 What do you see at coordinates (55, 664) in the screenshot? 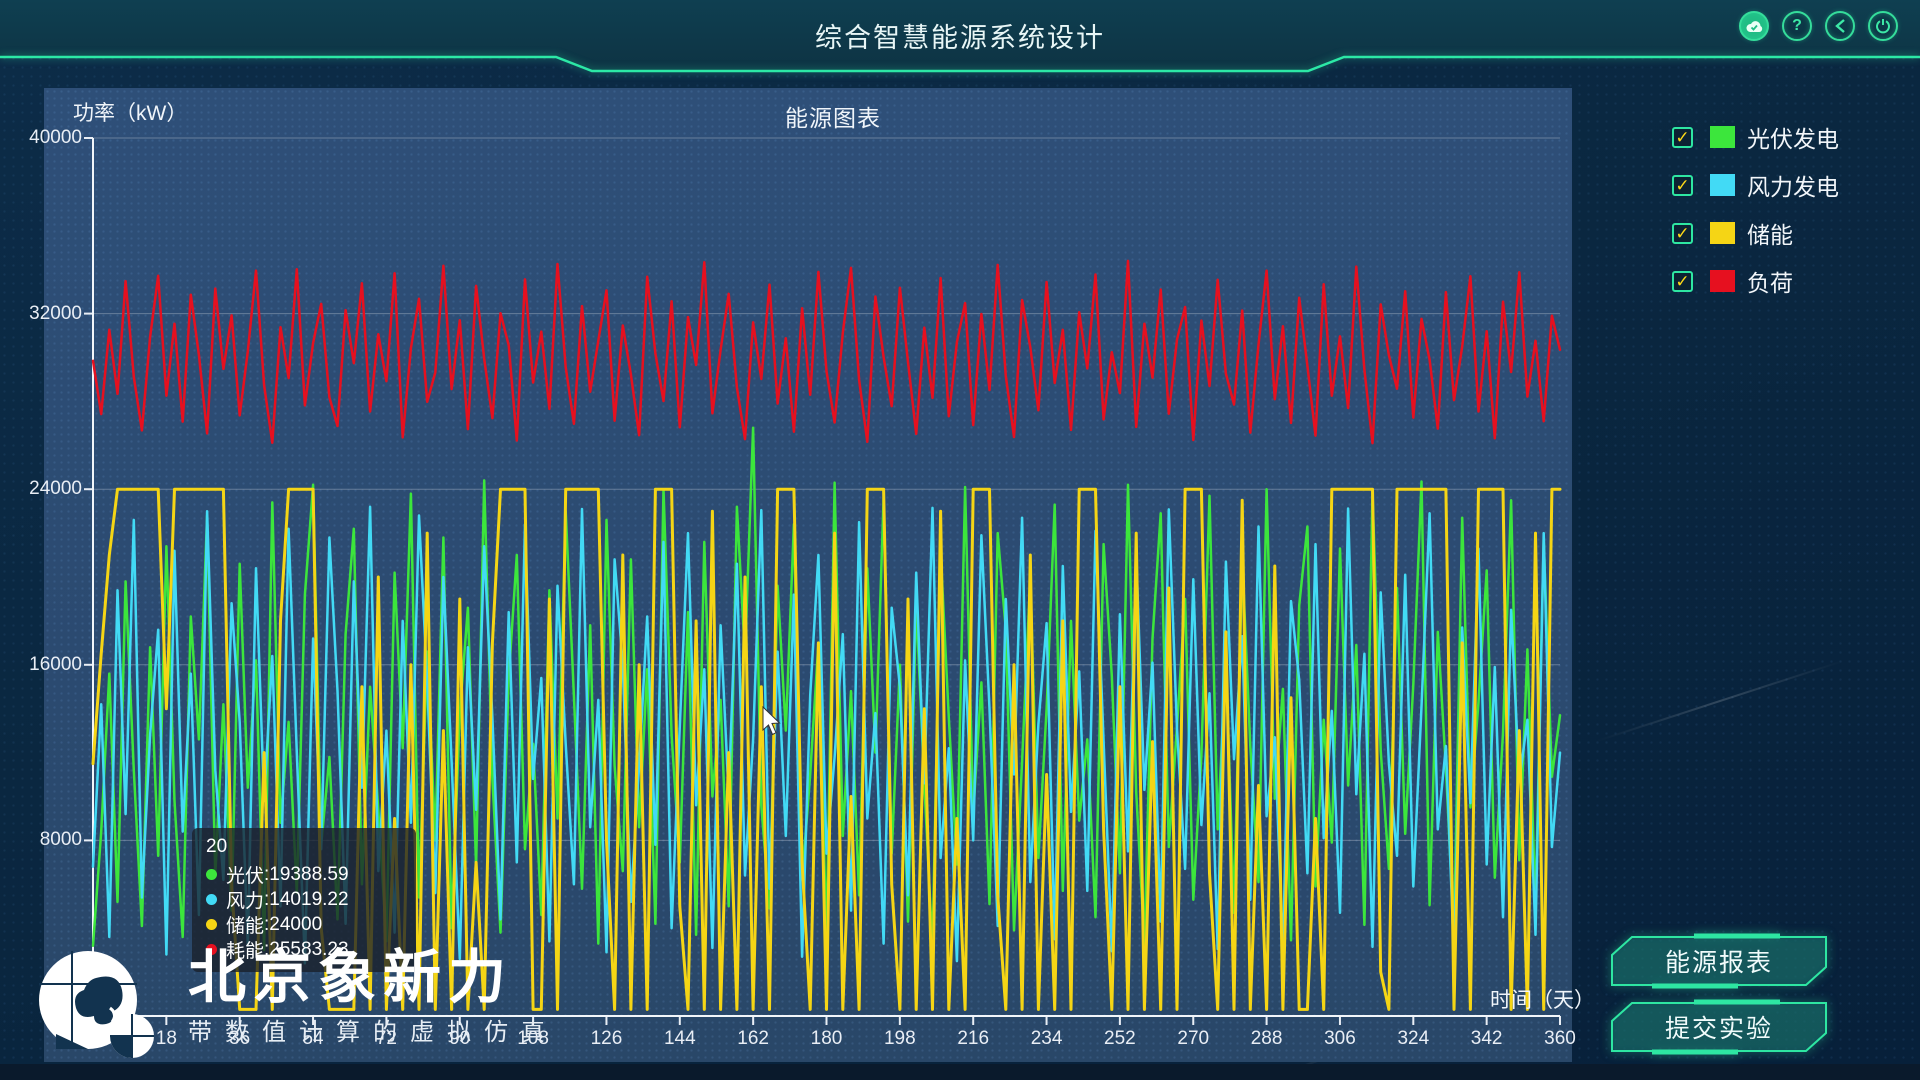
I see `y-tick-label: 16000` at bounding box center [55, 664].